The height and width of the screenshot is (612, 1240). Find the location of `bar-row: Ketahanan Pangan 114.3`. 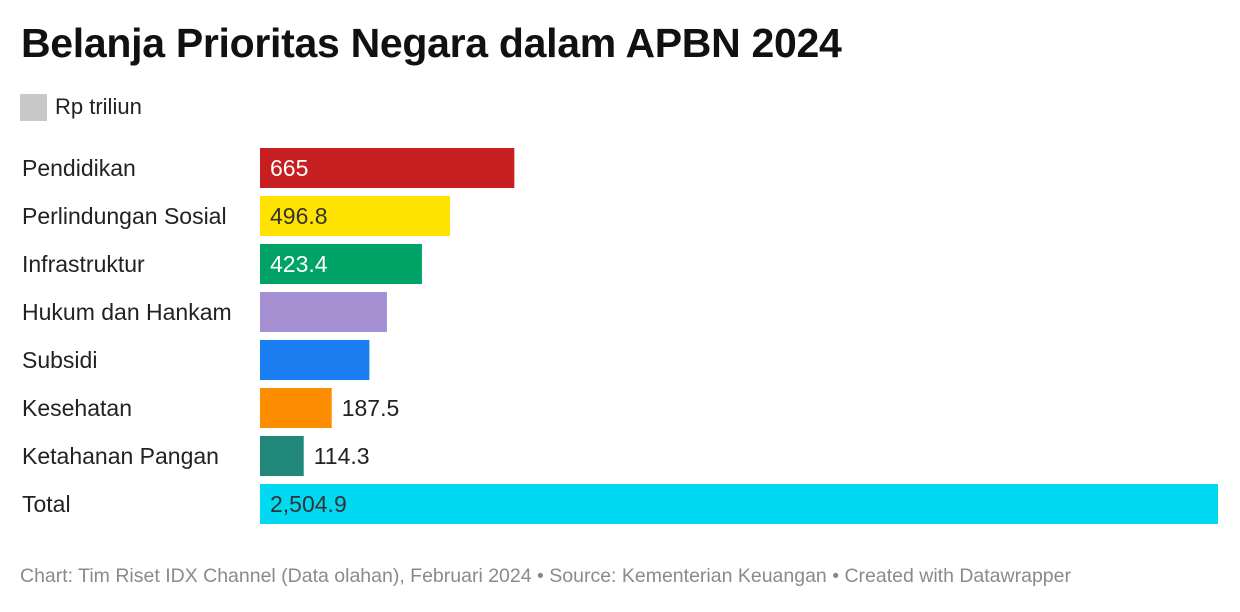

bar-row: Ketahanan Pangan 114.3 is located at coordinates (196, 456).